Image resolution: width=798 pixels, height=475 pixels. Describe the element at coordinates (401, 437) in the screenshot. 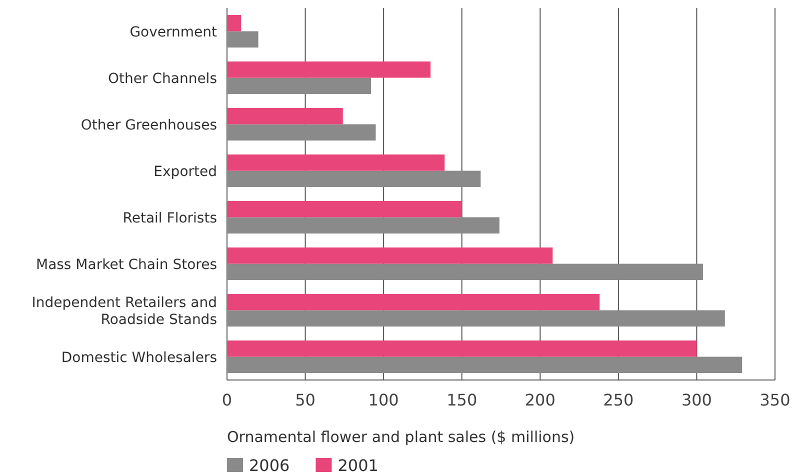

I see `x-axis-title: Ornamental flower and plant sales ($ millions)` at that location.